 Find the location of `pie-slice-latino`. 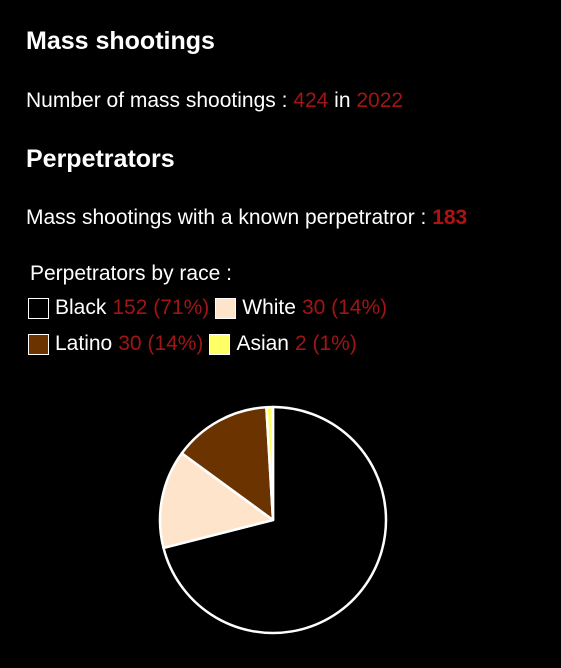

pie-slice-latino is located at coordinates (227, 463).